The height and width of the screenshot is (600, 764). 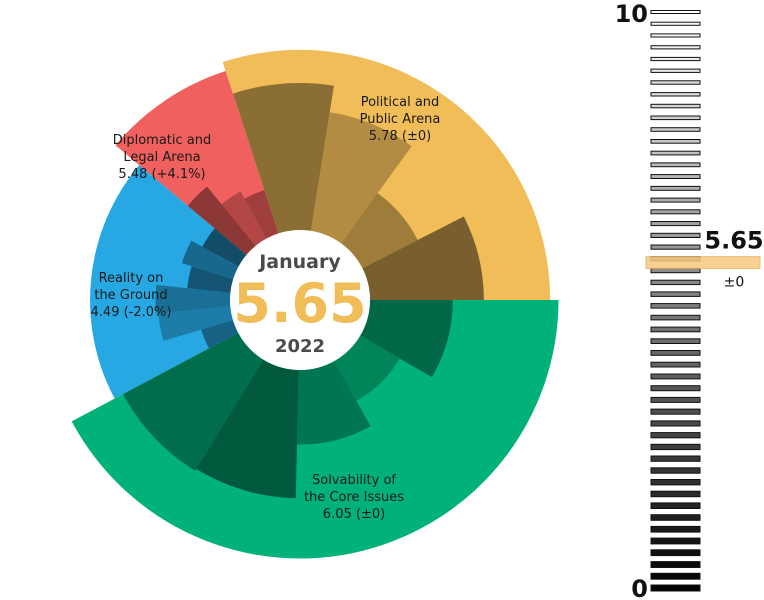 I want to click on segment-label-line: 5.48 (+4.1%), so click(x=161, y=174).